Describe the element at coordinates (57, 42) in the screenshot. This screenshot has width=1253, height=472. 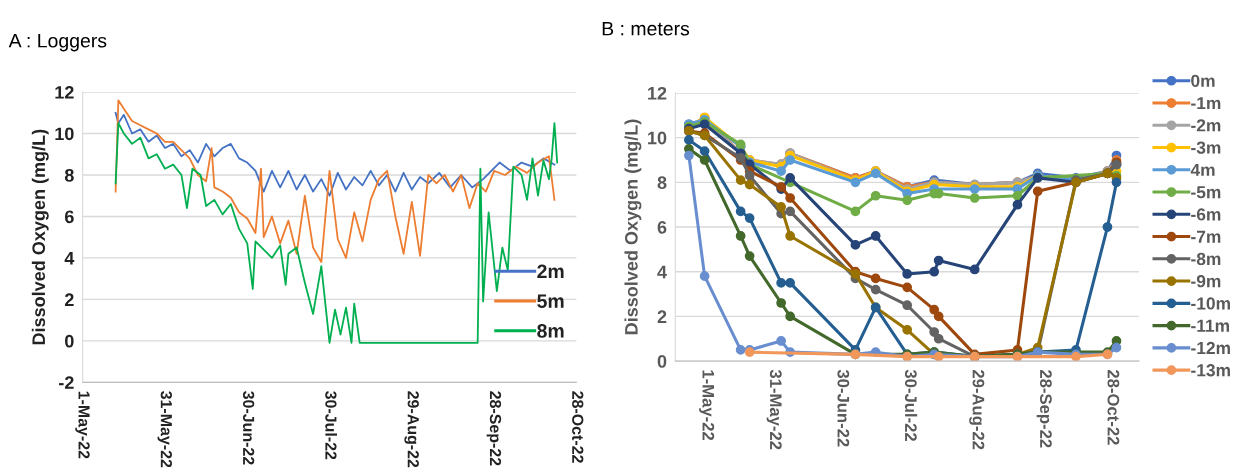
I see `chart-title: A : Loggers` at that location.